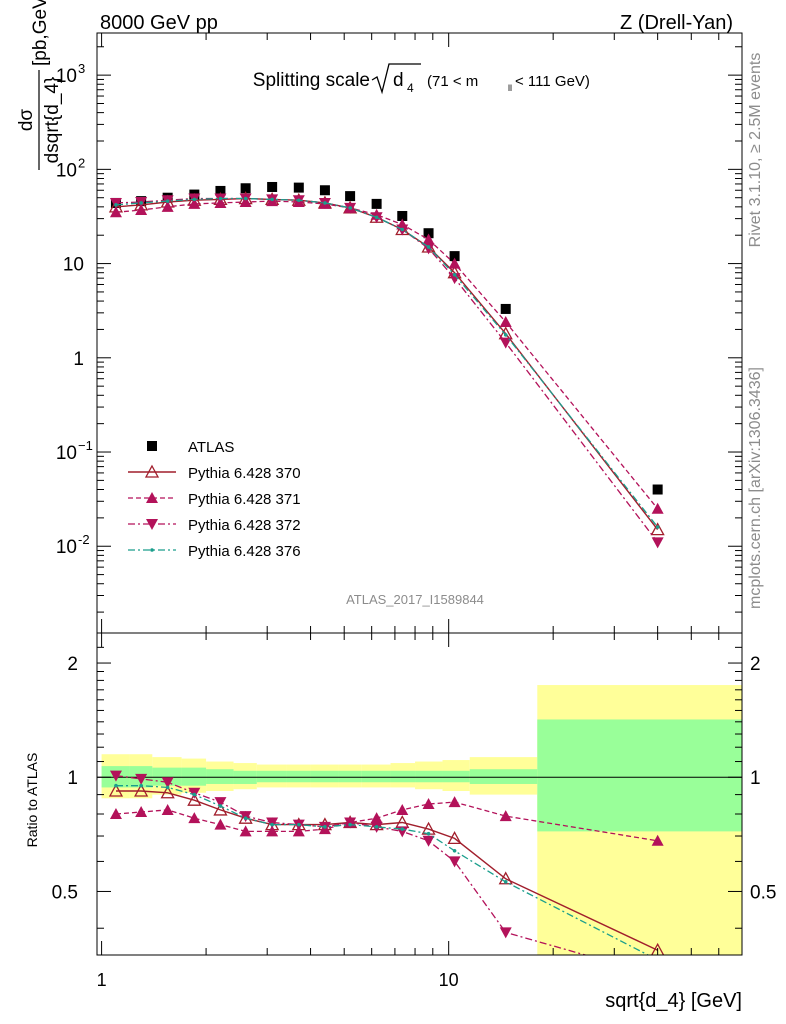 The image size is (786, 1024). Describe the element at coordinates (52, 120) in the screenshot. I see `ylabel-denominator: dsqrt{d_4}` at that location.